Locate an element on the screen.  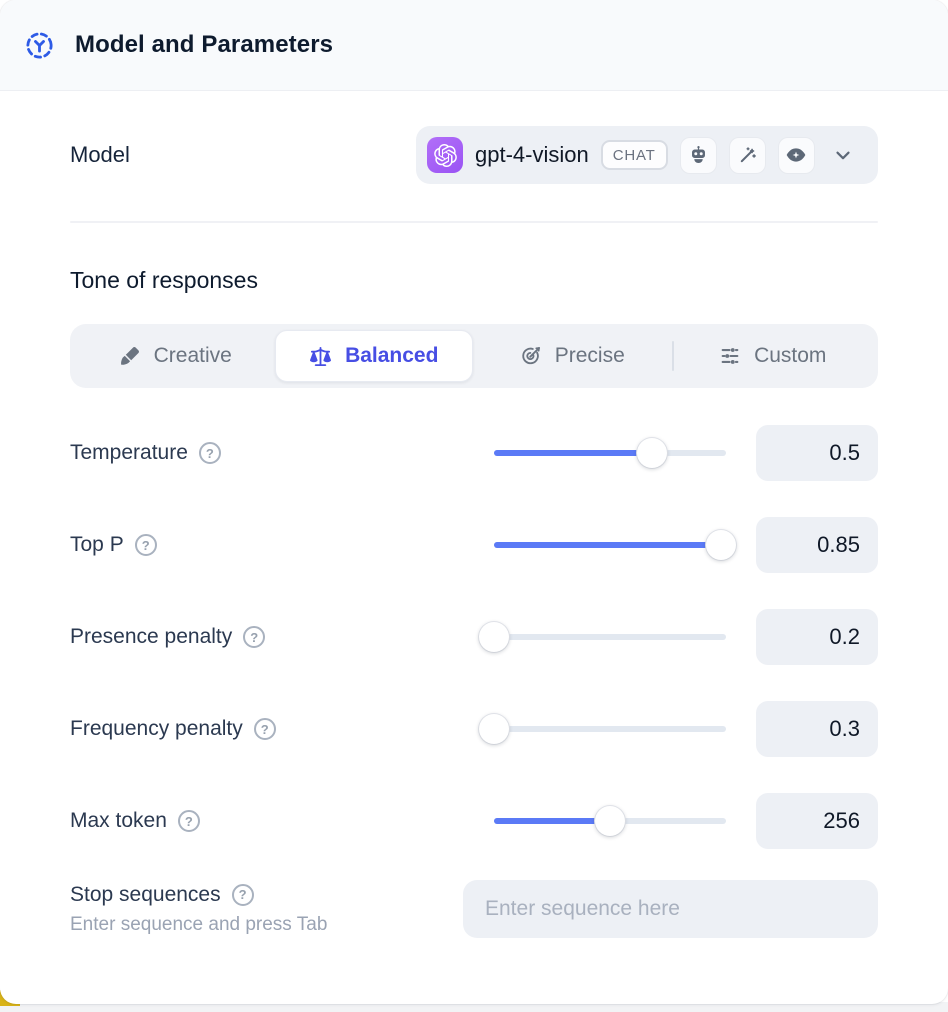
scales-icon is located at coordinates (320, 356).